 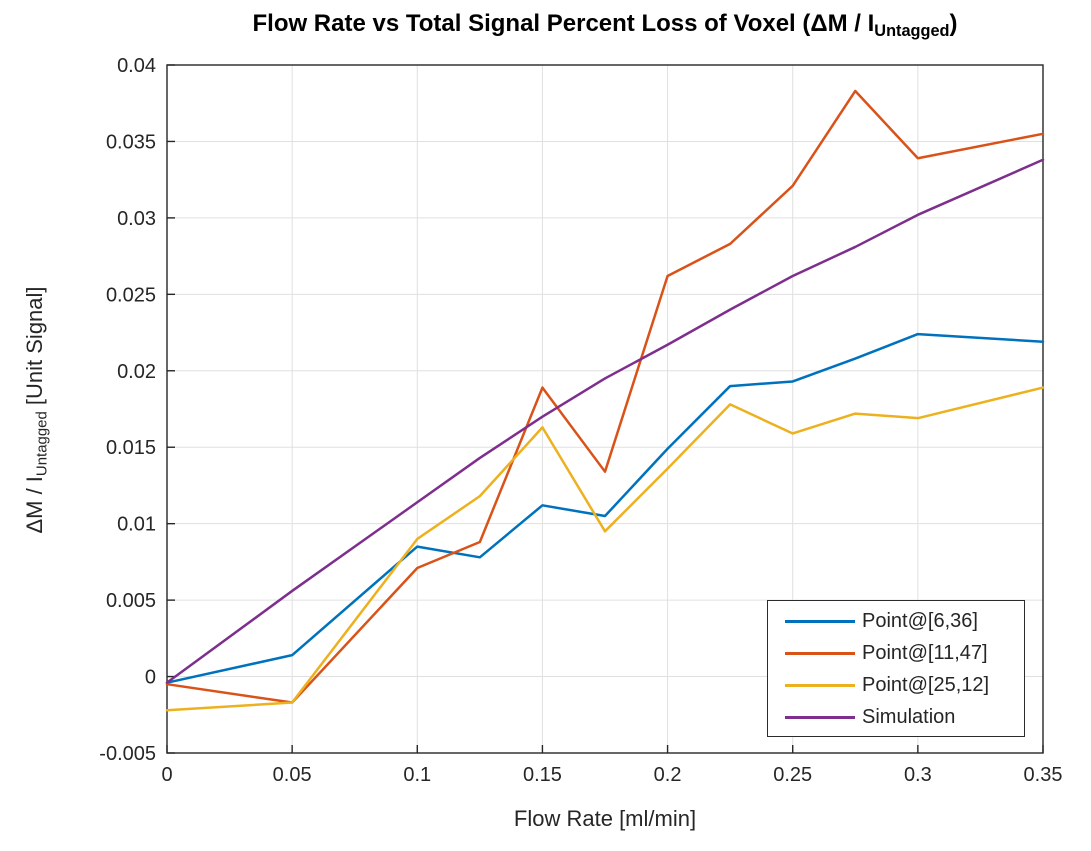 What do you see at coordinates (953, 23) in the screenshot?
I see `chart-title-suffix: )` at bounding box center [953, 23].